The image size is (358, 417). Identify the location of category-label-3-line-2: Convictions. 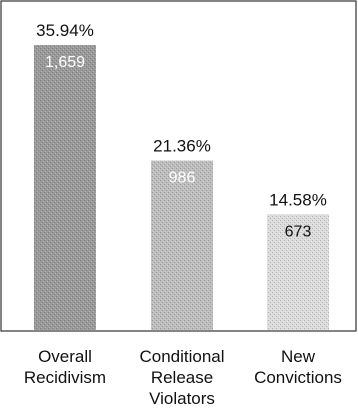
(298, 377).